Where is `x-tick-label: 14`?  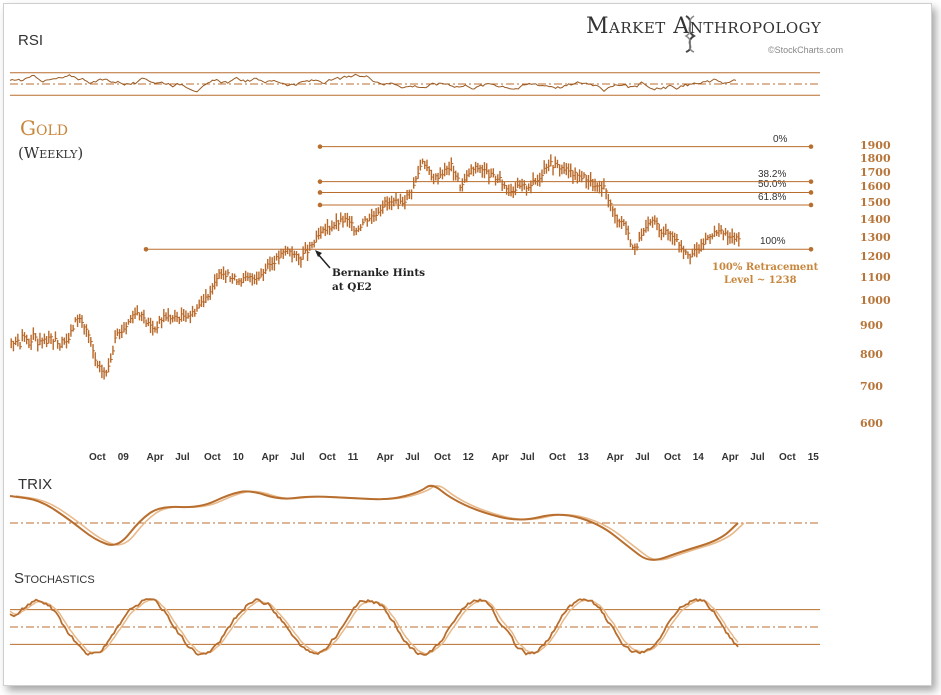 x-tick-label: 14 is located at coordinates (698, 457).